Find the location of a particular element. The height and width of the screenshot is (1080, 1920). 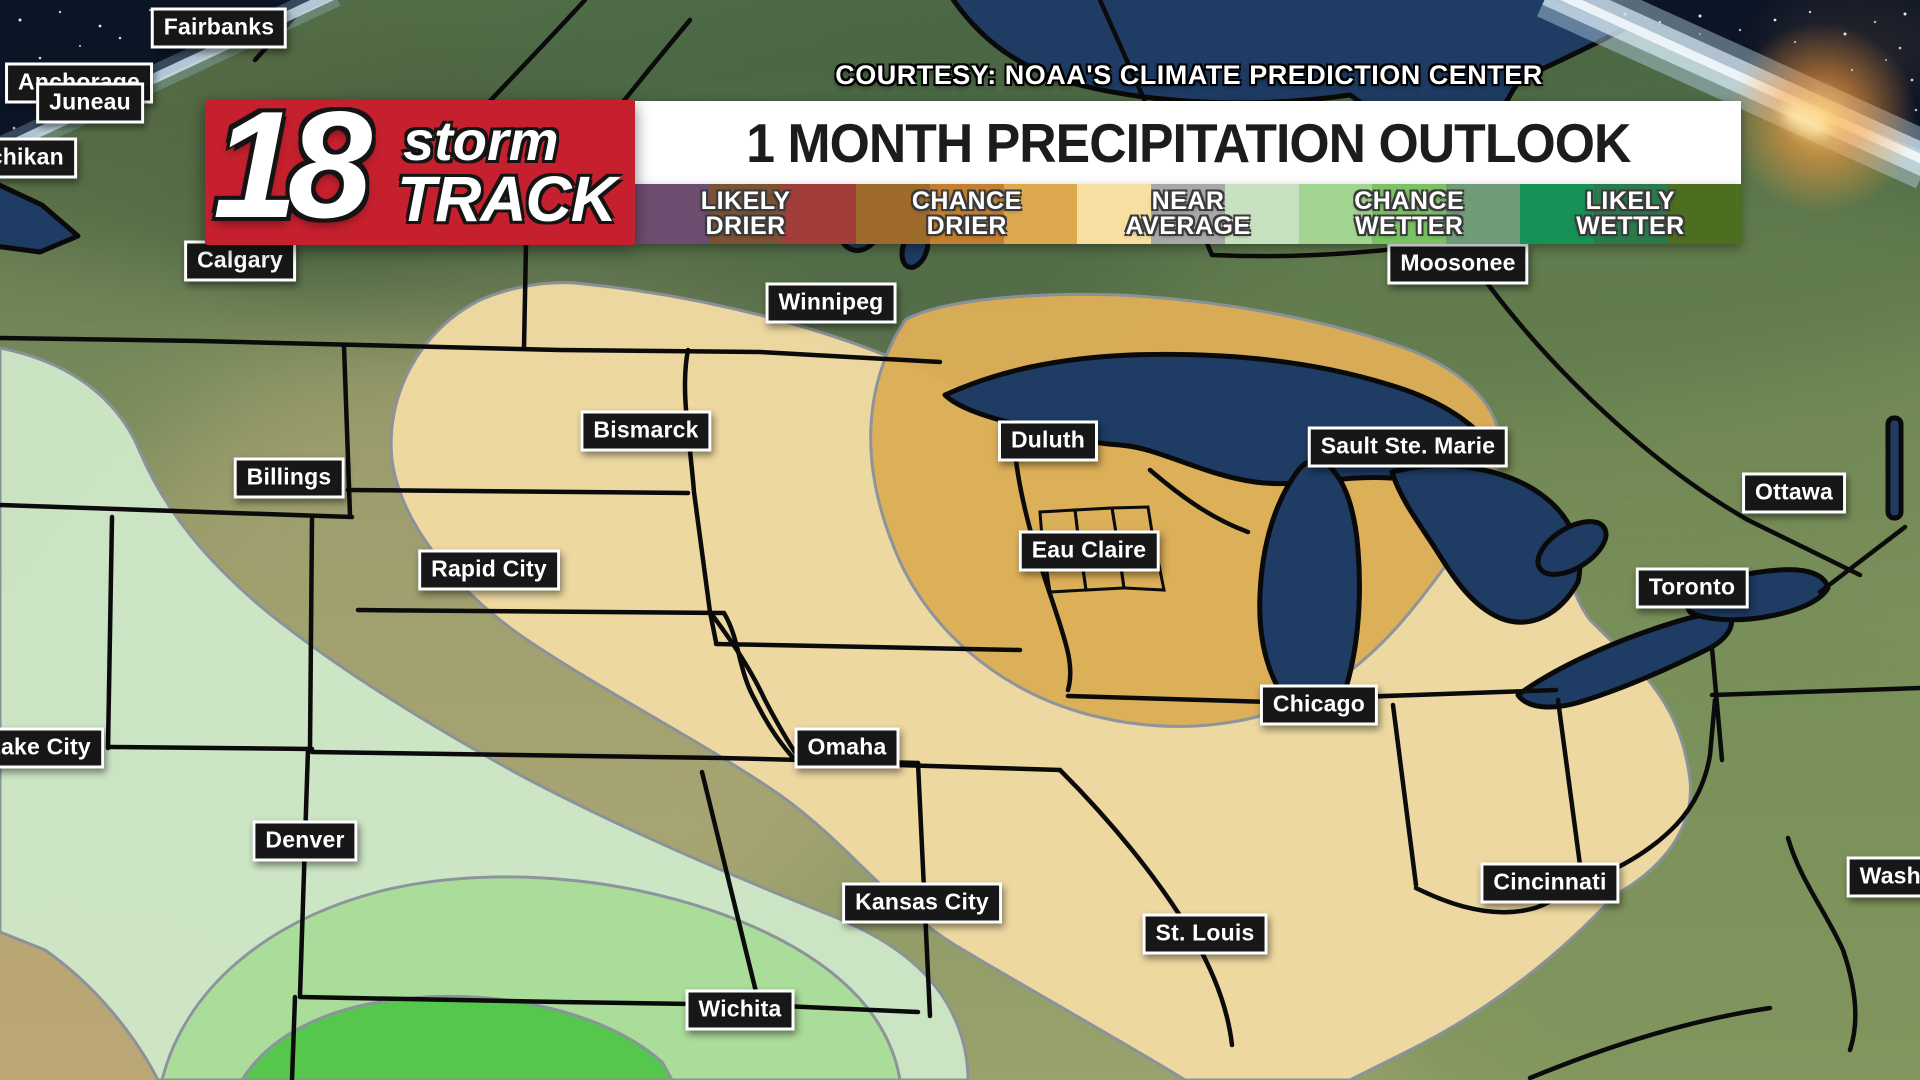

city-name: Omaha is located at coordinates (847, 746).